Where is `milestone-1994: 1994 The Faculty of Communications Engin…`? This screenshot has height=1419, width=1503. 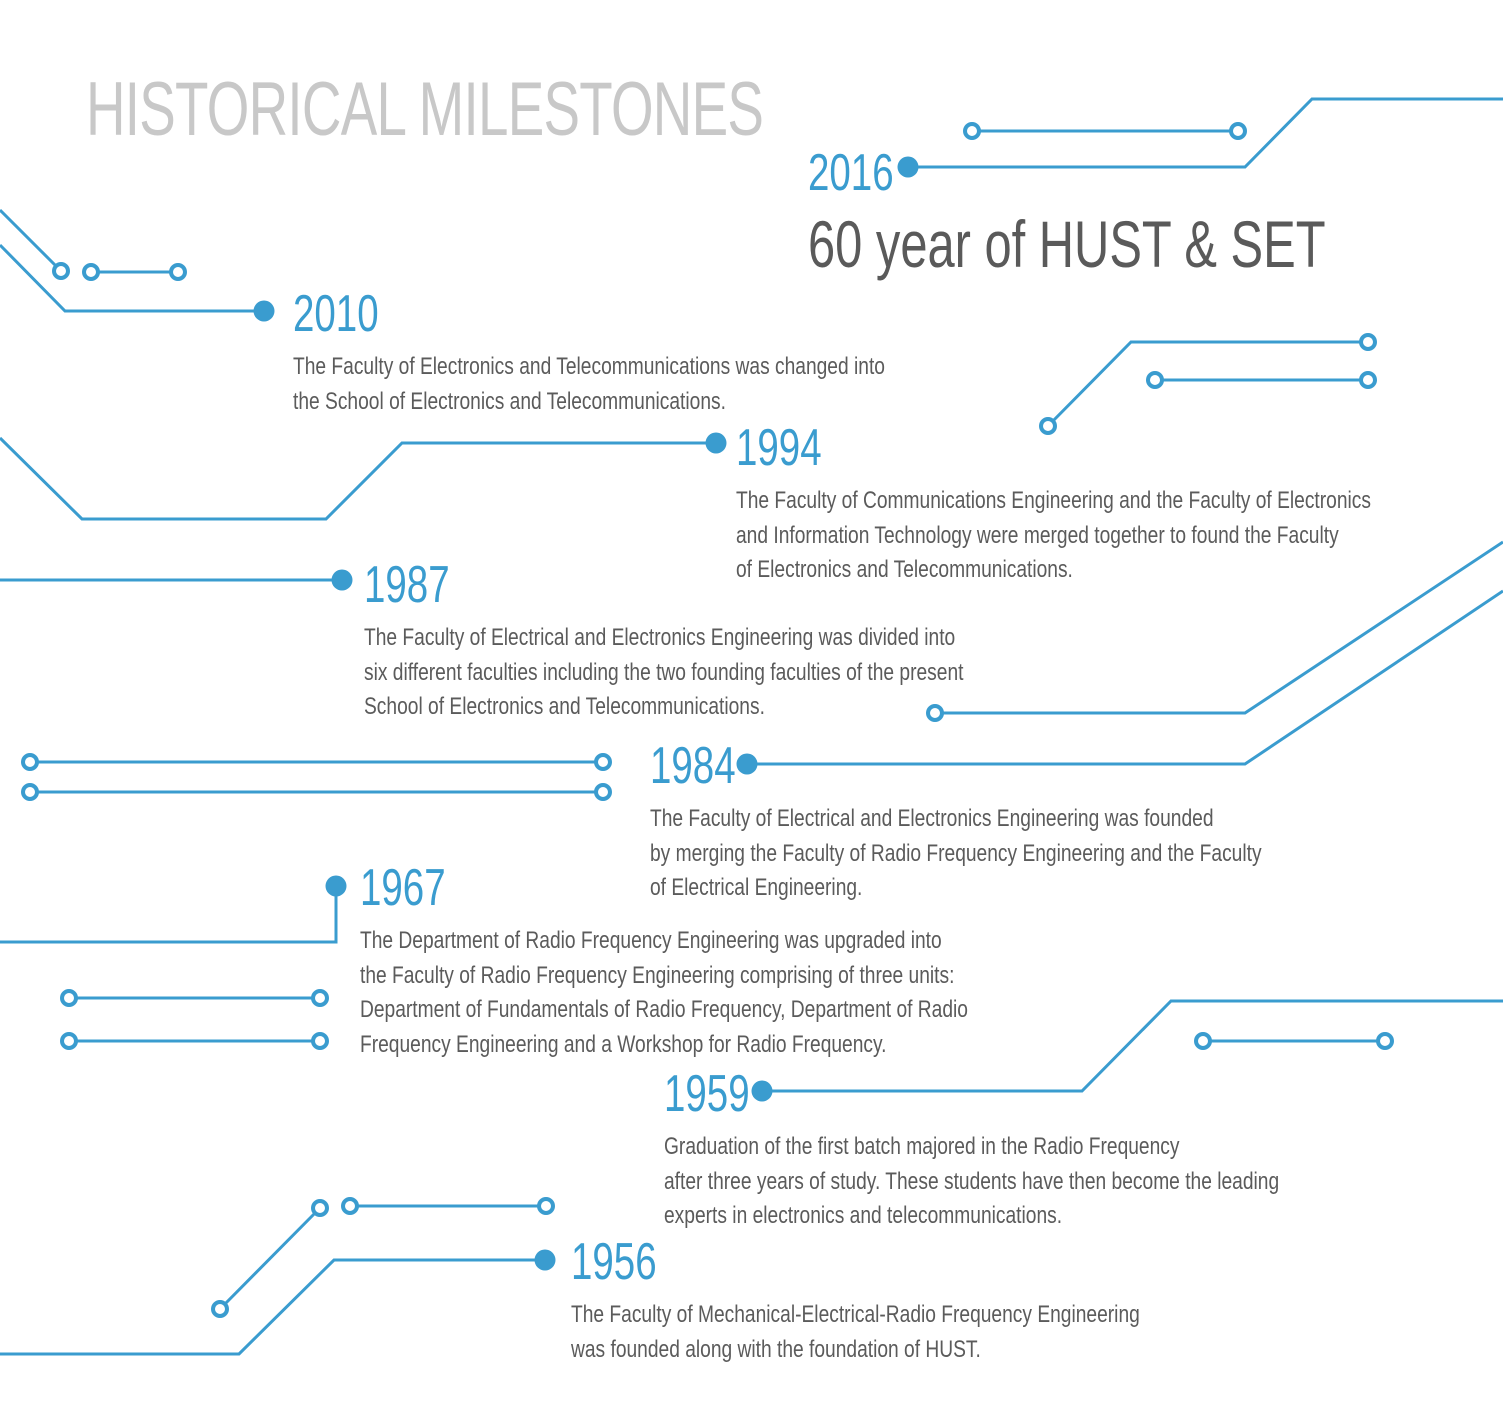 milestone-1994: 1994 The Faculty of Communications Engin… is located at coordinates (1119, 504).